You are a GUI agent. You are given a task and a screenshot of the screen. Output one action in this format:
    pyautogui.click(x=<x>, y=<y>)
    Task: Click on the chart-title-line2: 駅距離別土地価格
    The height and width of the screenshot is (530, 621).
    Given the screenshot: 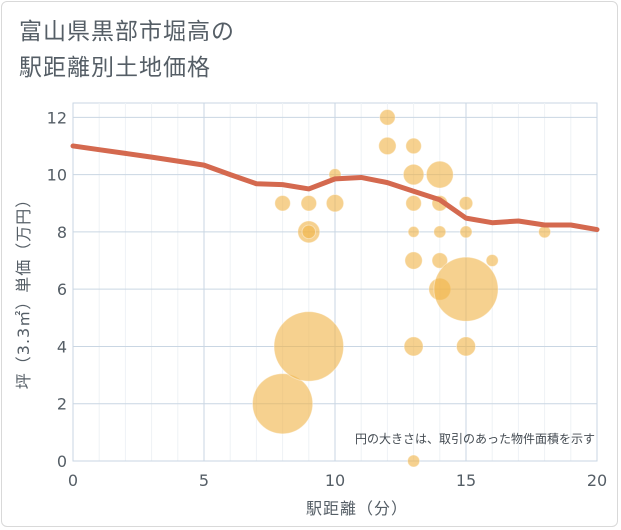 What is the action you would take?
    pyautogui.click(x=115, y=68)
    